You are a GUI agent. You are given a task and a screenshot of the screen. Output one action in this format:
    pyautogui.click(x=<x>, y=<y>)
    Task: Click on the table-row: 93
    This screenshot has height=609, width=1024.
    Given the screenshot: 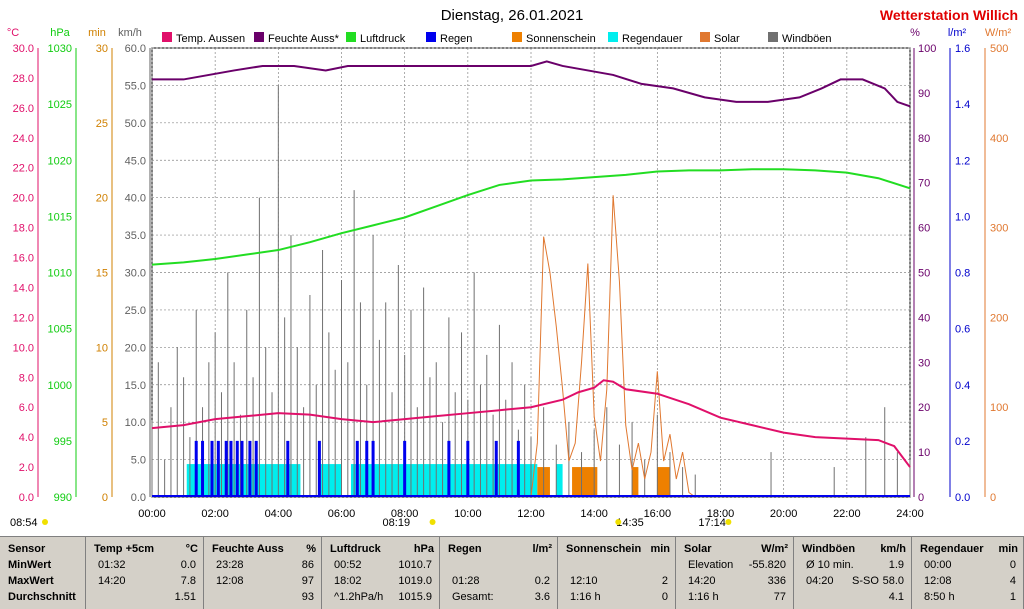 What is the action you would take?
    pyautogui.click(x=263, y=598)
    